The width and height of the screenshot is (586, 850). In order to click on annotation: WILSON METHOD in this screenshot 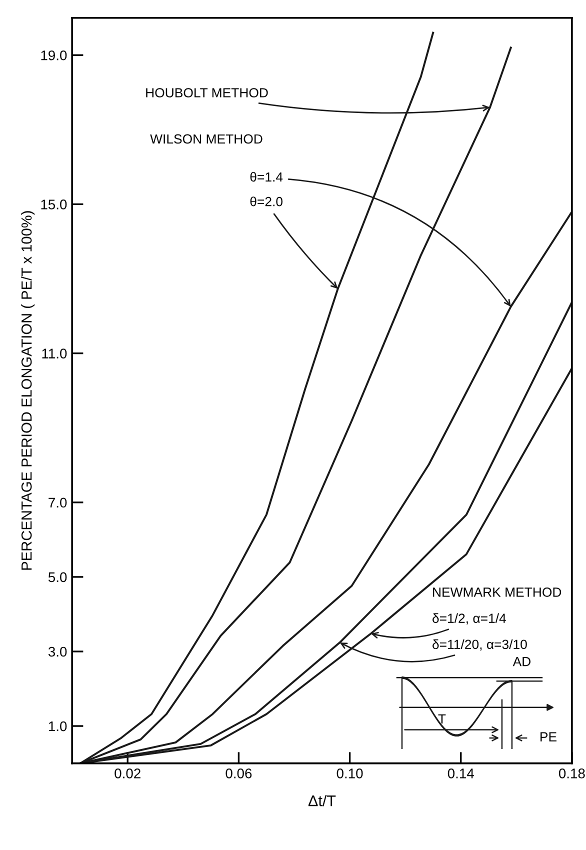, I will do `click(206, 139)`.